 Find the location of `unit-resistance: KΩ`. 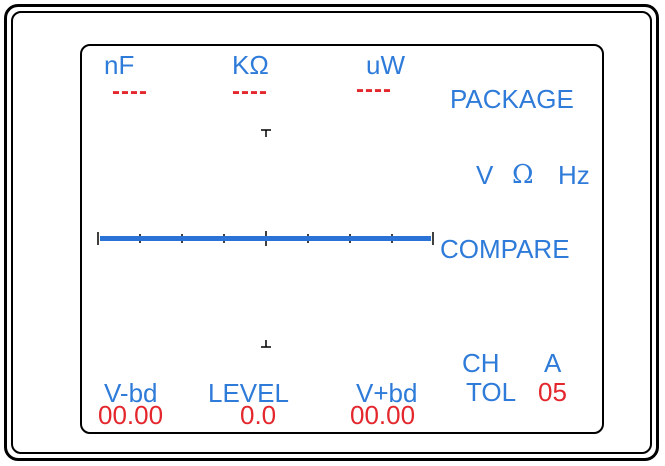

unit-resistance: KΩ is located at coordinates (250, 65).